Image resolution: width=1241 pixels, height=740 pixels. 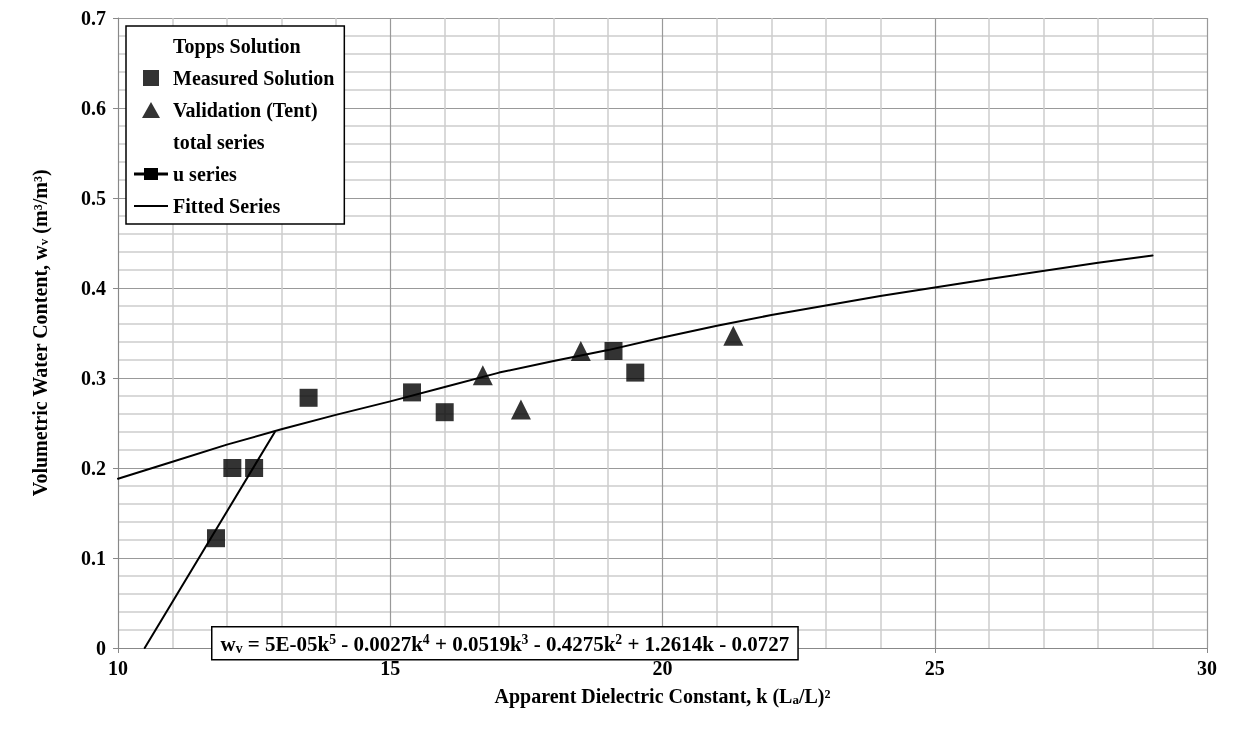 What do you see at coordinates (254, 78) in the screenshot?
I see `legend-label: Measured Solution` at bounding box center [254, 78].